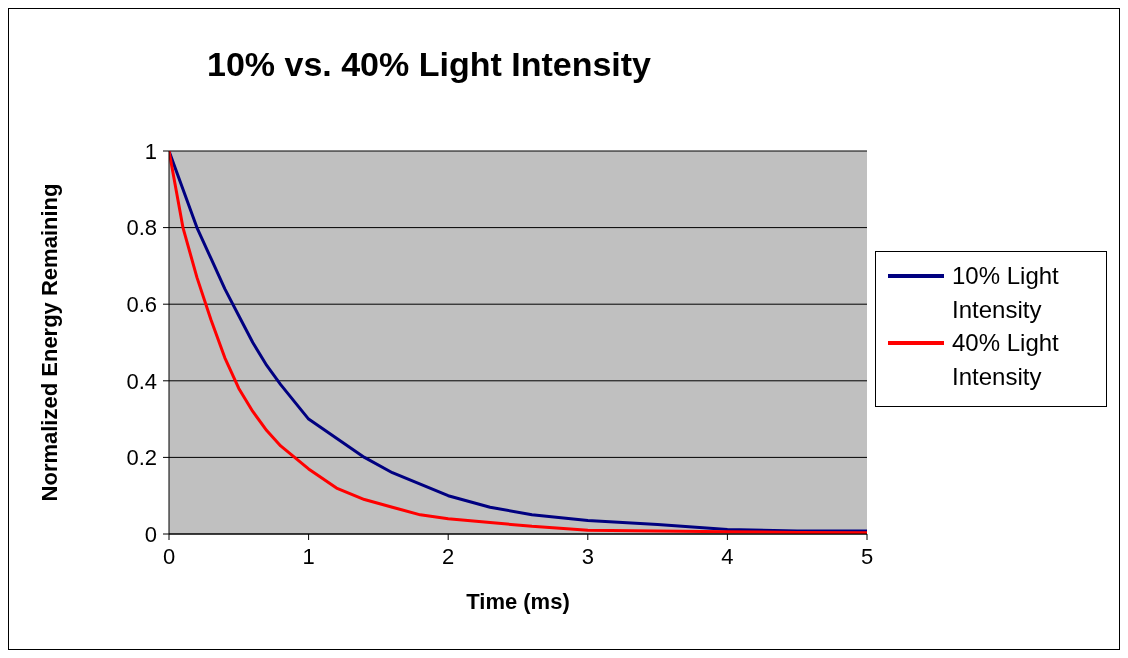  I want to click on y-axis-title: Normalized Energy Remaining, so click(49, 342).